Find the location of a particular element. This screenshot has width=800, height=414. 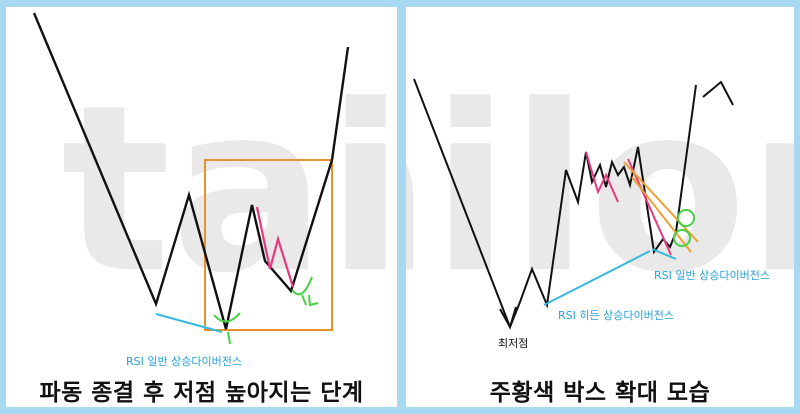

left-caption: 파동 종결 후 저점 높아지는 단계 is located at coordinates (201, 393).